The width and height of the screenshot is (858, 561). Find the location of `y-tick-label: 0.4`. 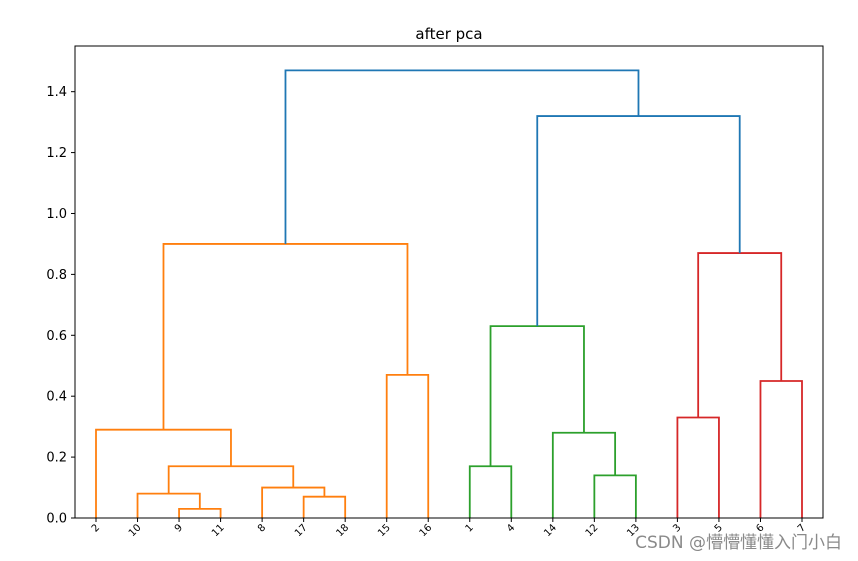

y-tick-label: 0.4 is located at coordinates (56, 397).